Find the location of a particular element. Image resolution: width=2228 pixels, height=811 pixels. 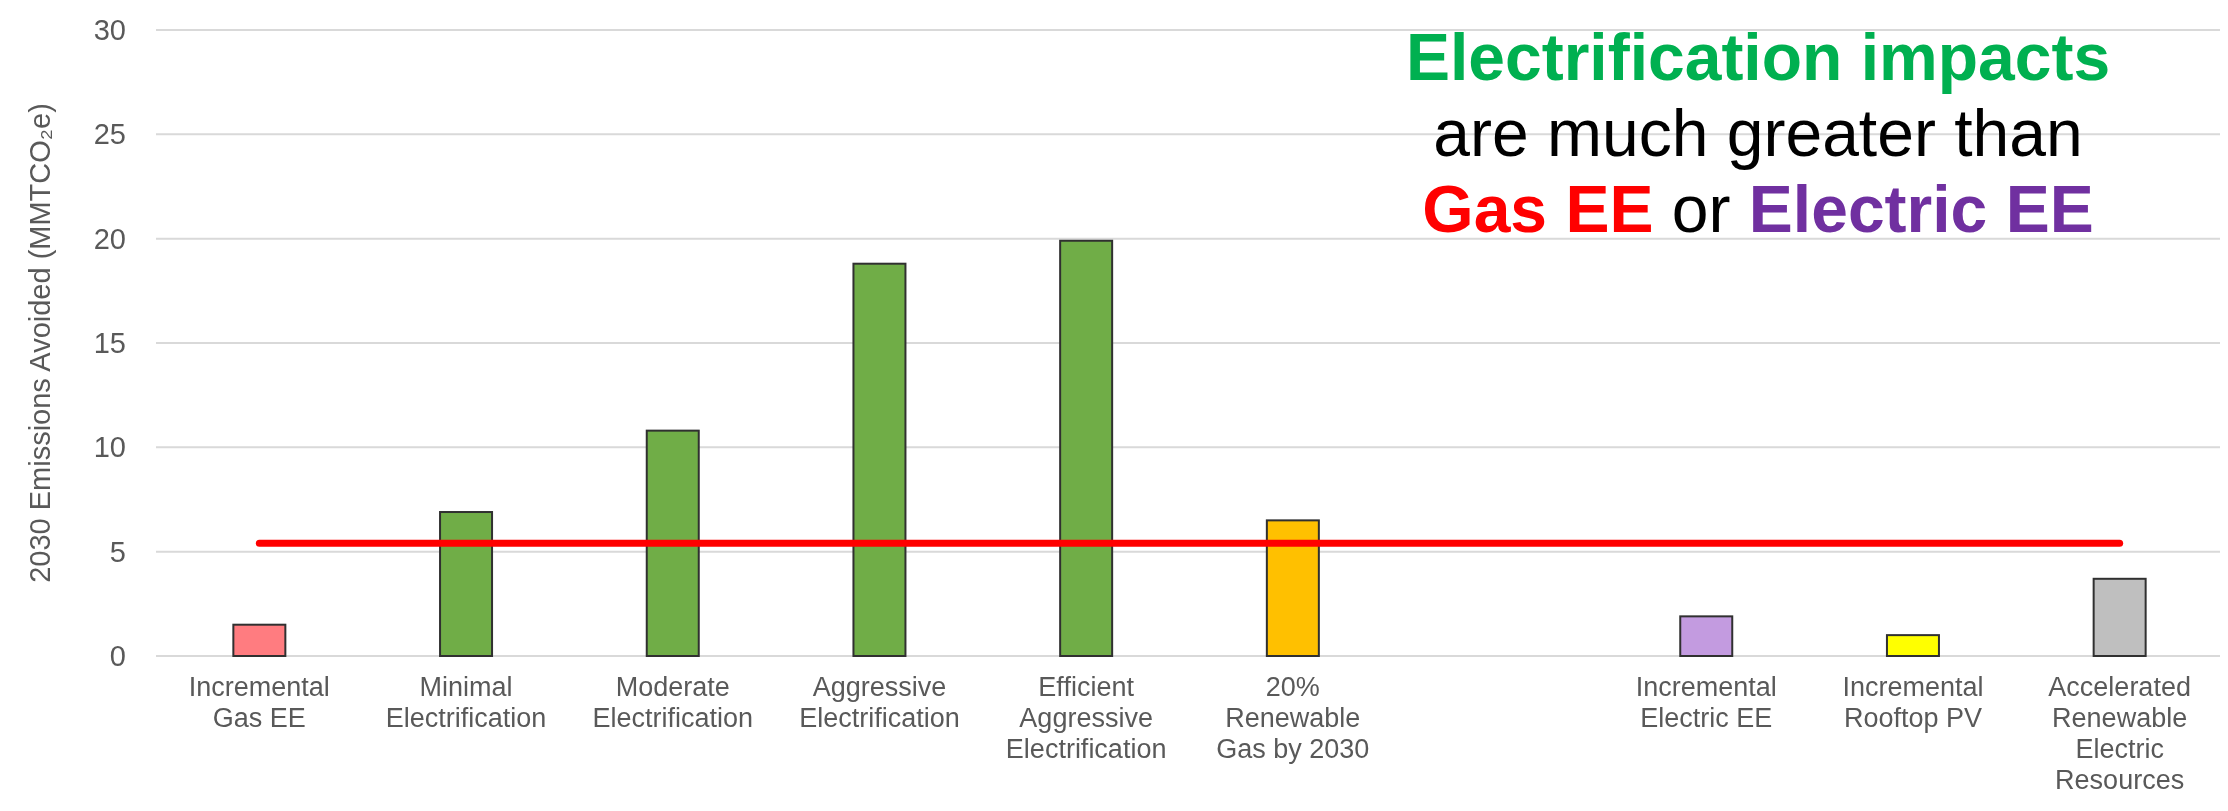

x-tick-label: Aggressive Electrification is located at coordinates (879, 702).